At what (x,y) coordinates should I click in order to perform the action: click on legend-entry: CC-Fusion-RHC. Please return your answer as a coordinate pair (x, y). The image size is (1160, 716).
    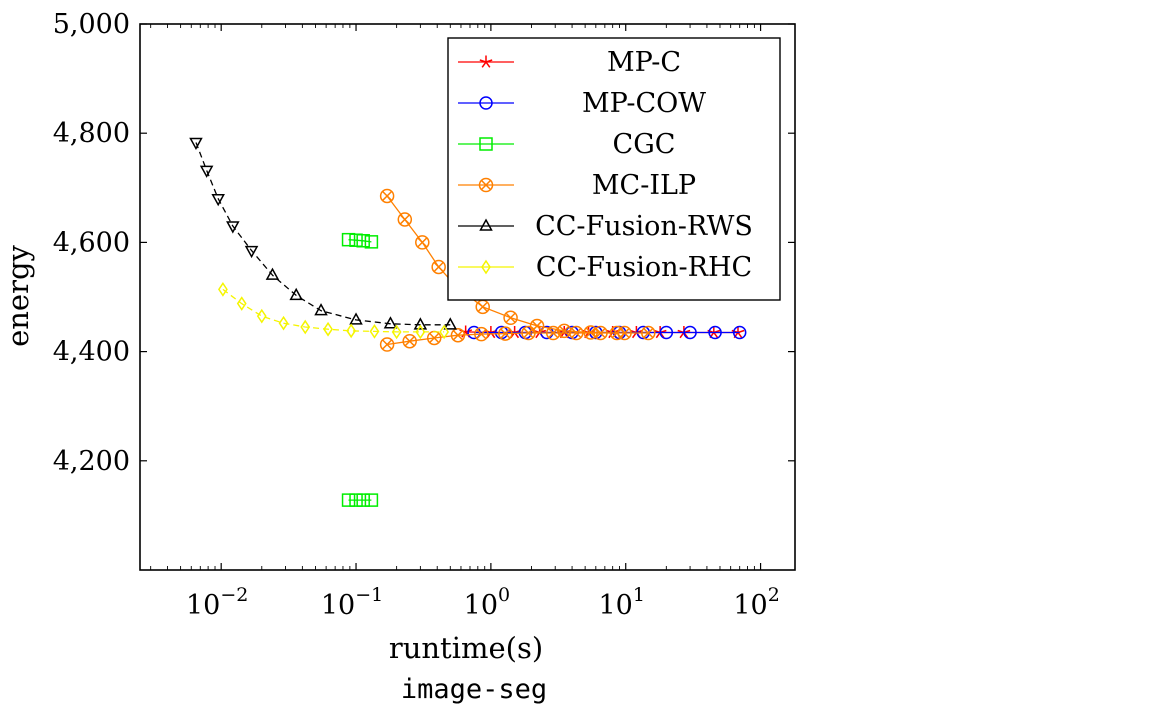
    Looking at the image, I should click on (605, 267).